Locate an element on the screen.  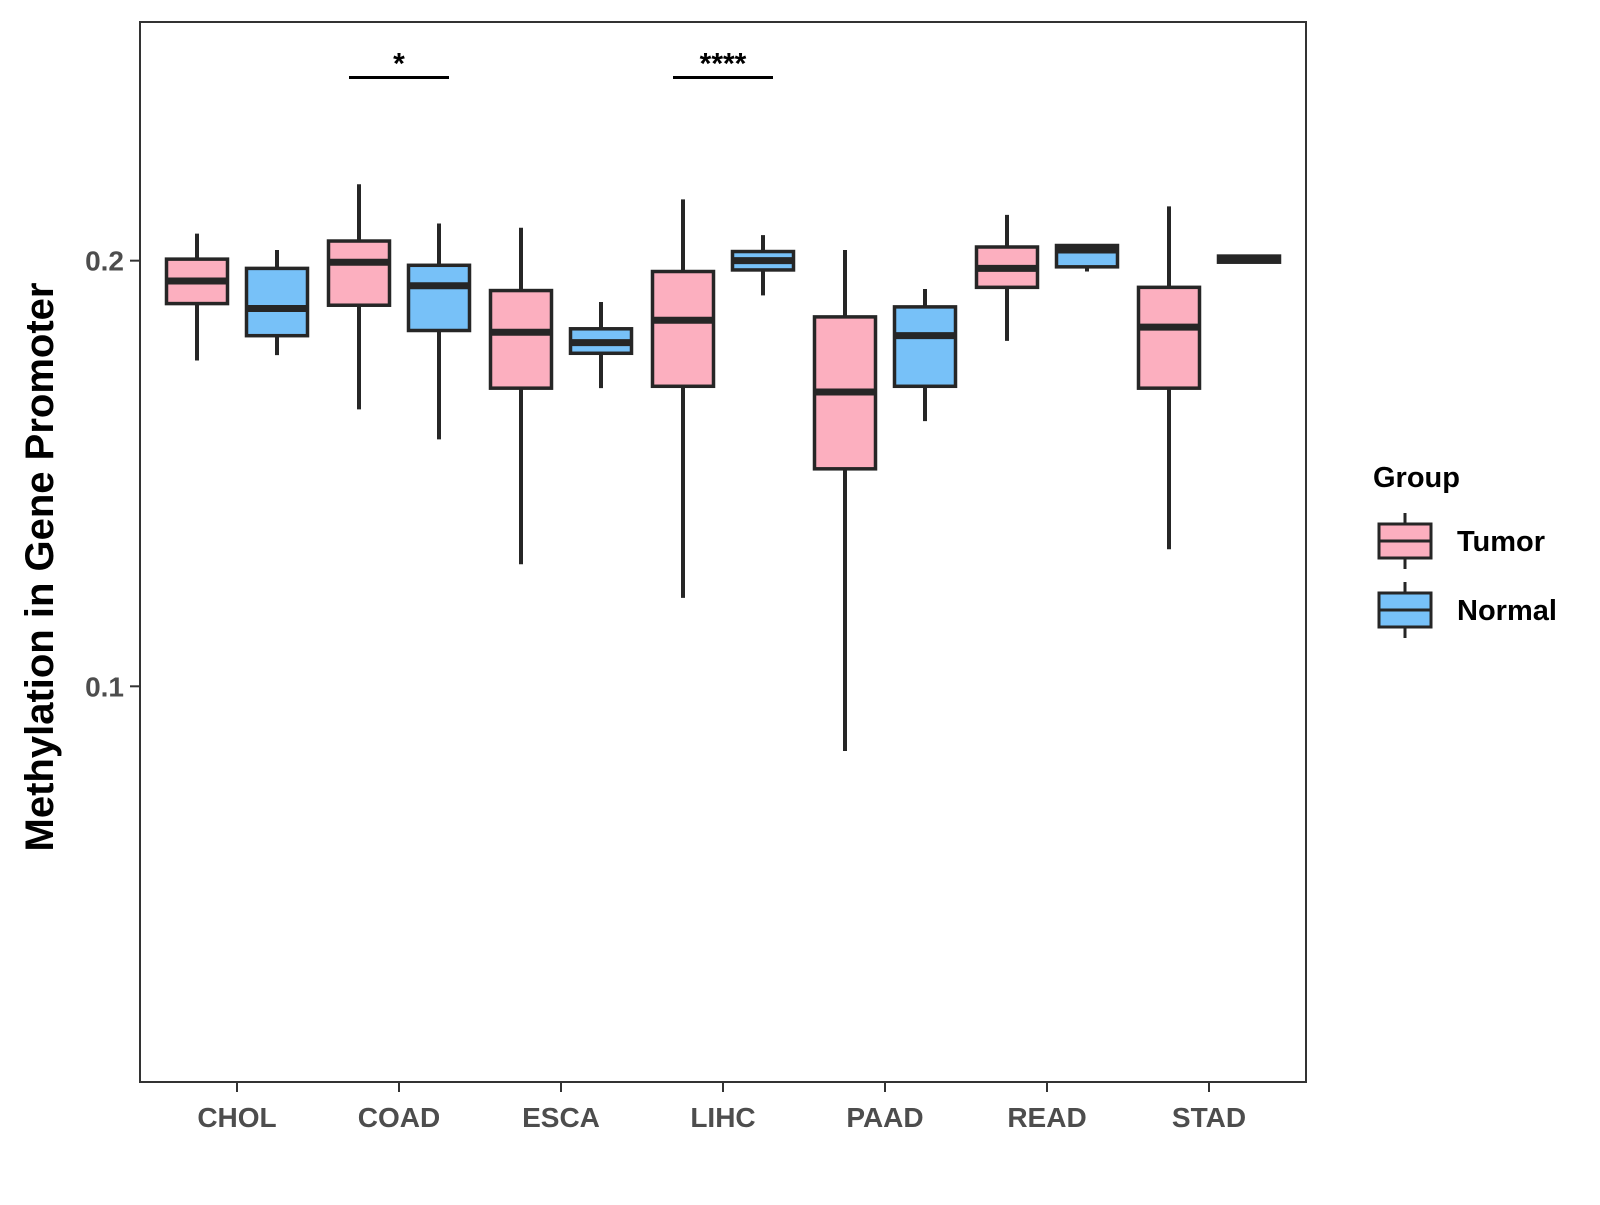
y-tick-label: 0.2 is located at coordinates (104, 261).